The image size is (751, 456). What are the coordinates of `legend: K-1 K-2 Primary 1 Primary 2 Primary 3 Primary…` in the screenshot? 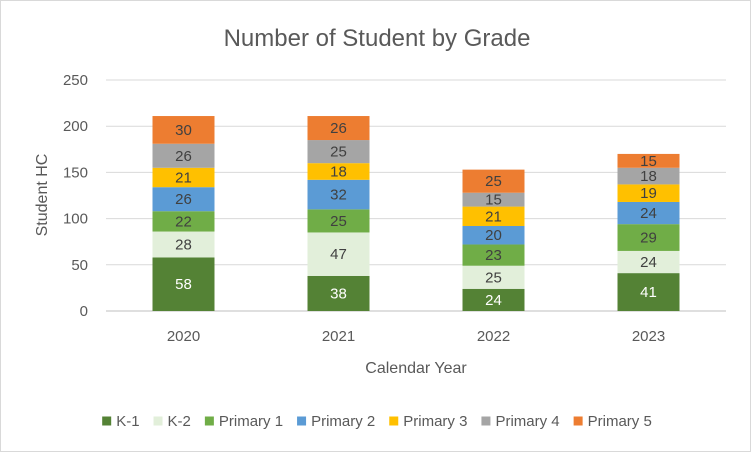 It's located at (377, 421).